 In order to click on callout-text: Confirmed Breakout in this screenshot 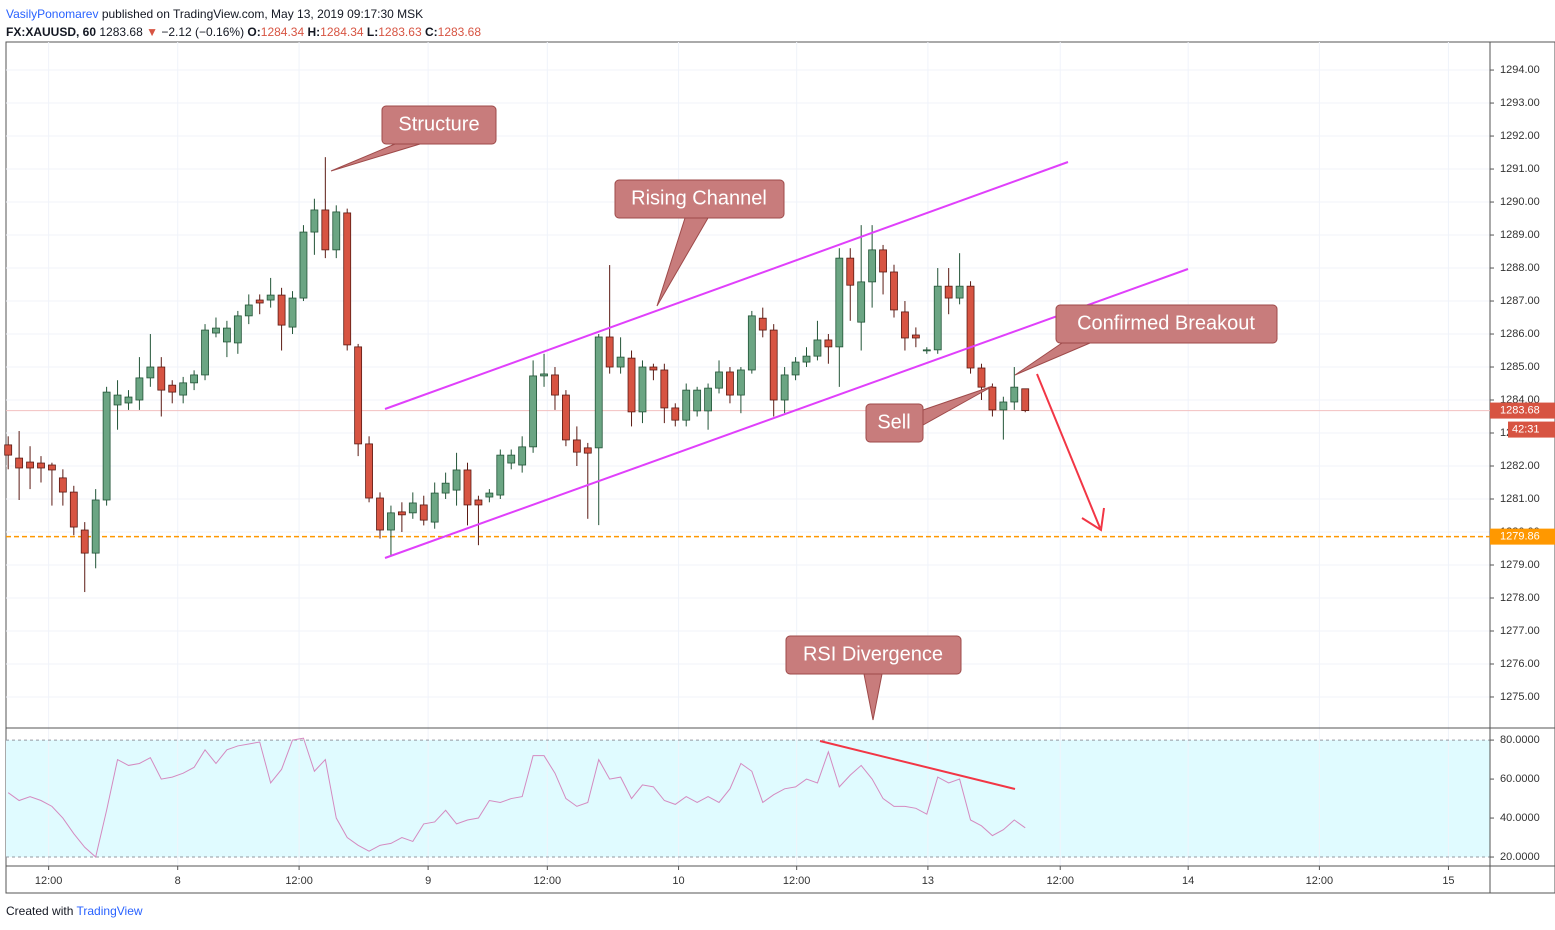, I will do `click(1166, 323)`.